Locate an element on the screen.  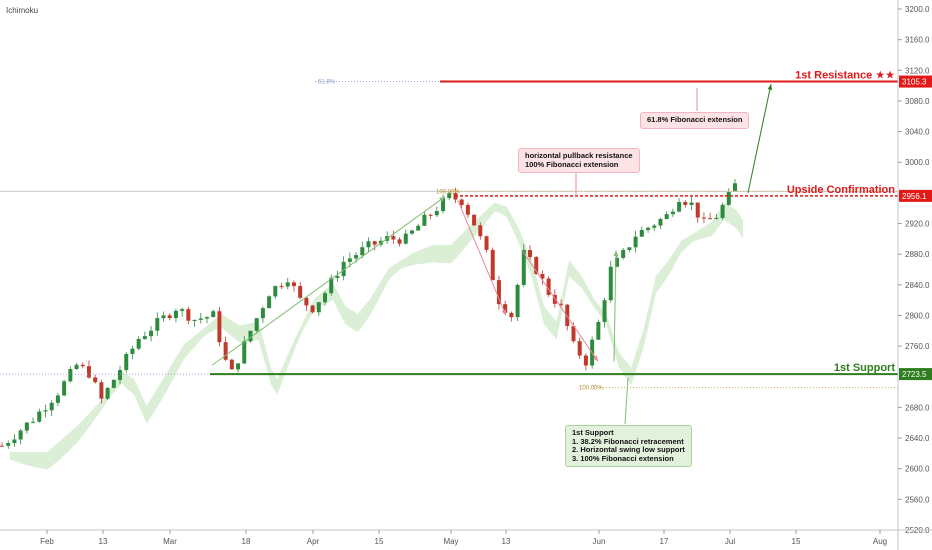
swing-down-arrow-2-head is located at coordinates (595, 358).